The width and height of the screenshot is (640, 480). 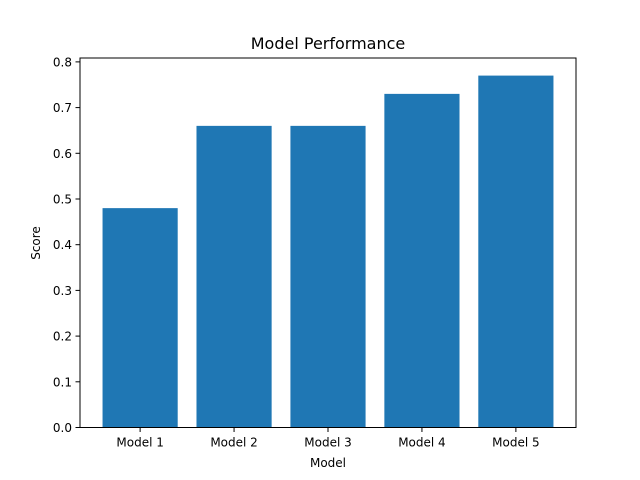 I want to click on x-ticks-group: Model 1 Model 2 Model 3 Model 4 Model 5, so click(x=328, y=438).